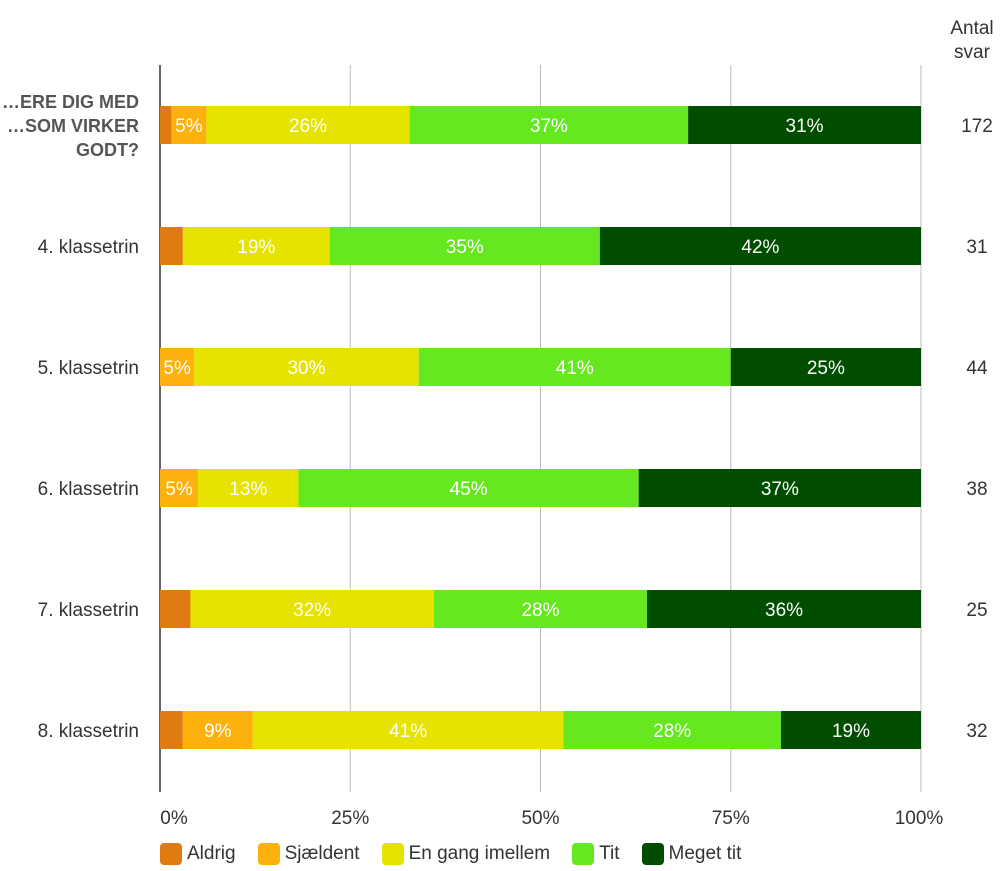 The height and width of the screenshot is (871, 1005). I want to click on bar-row-3: 5% 30% 41% 25%, so click(540, 367).